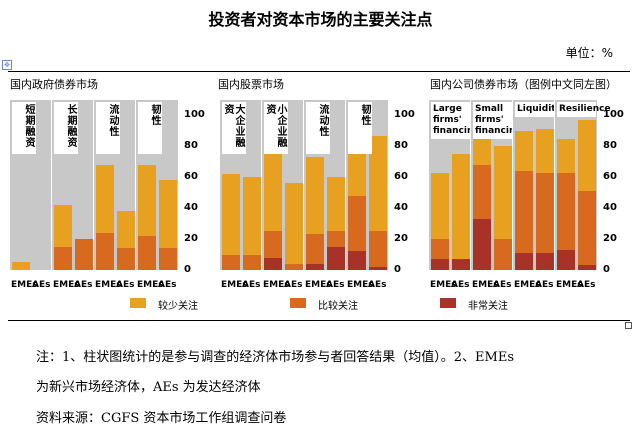 The height and width of the screenshot is (440, 641). I want to click on bottom-rule, so click(319, 320).